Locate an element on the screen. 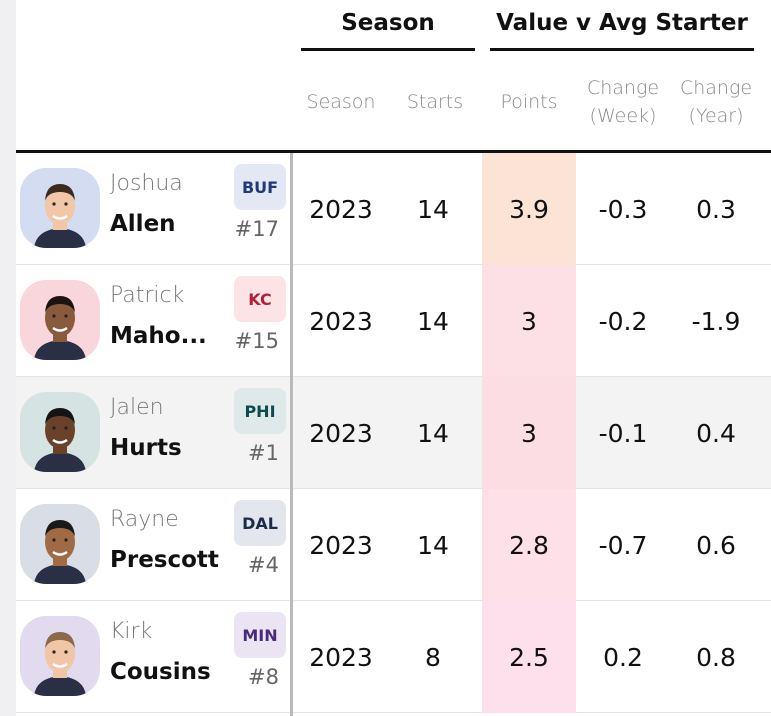  player-last-name: Allen is located at coordinates (143, 224).